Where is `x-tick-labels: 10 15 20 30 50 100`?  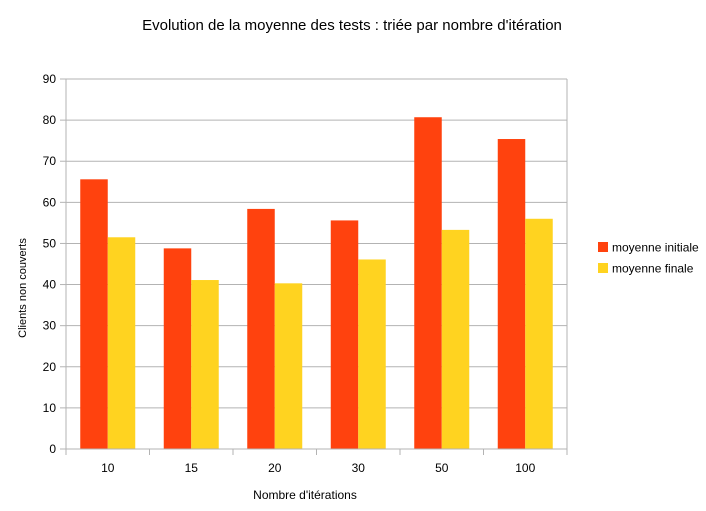
x-tick-labels: 10 15 20 30 50 100 is located at coordinates (318, 468).